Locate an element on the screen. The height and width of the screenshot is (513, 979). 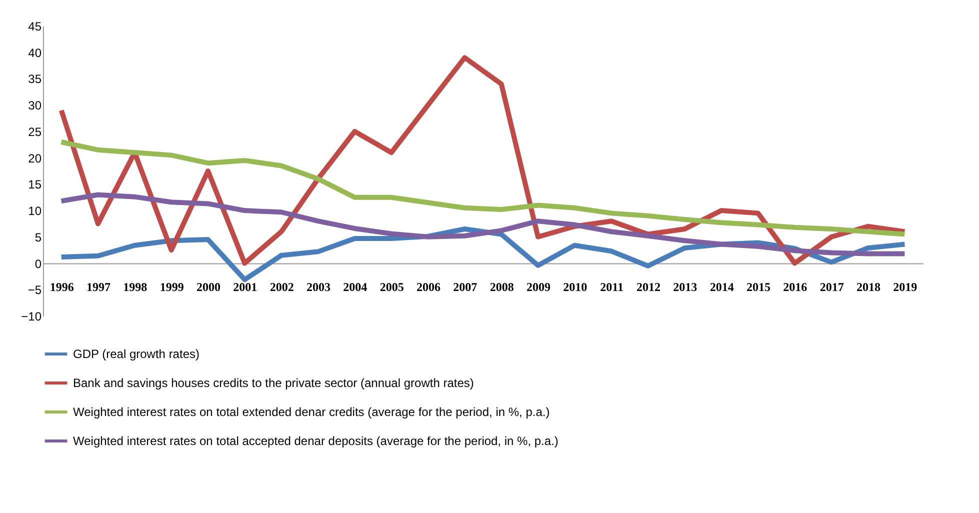
legend-label: Bank and savings houses credits to the private sector (annual growth rates) is located at coordinates (273, 383).